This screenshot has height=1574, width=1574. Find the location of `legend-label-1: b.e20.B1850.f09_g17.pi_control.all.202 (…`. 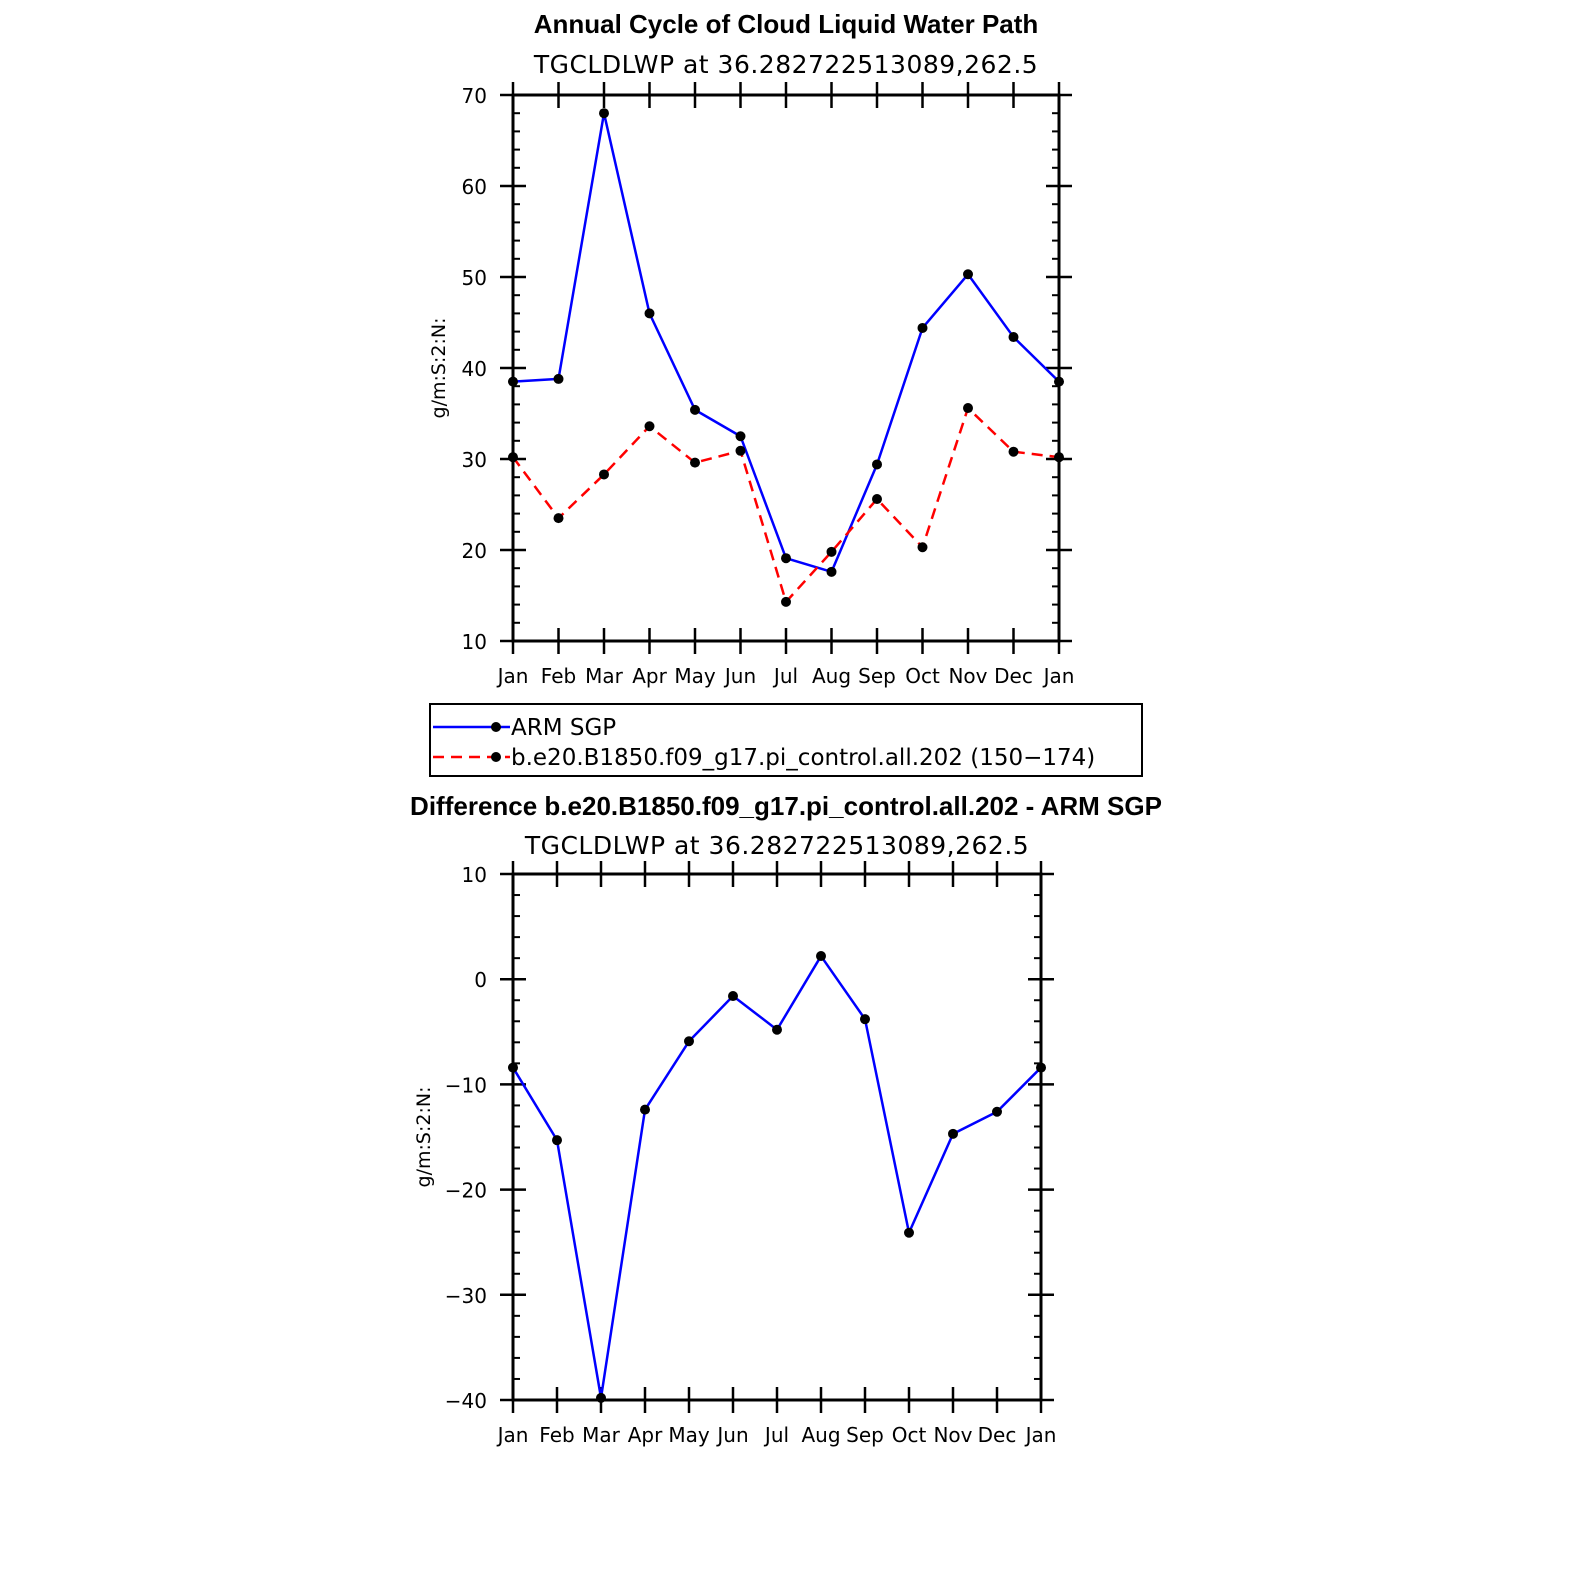

legend-label-1: b.e20.B1850.f09_g17.pi_control.all.202 (… is located at coordinates (803, 758).